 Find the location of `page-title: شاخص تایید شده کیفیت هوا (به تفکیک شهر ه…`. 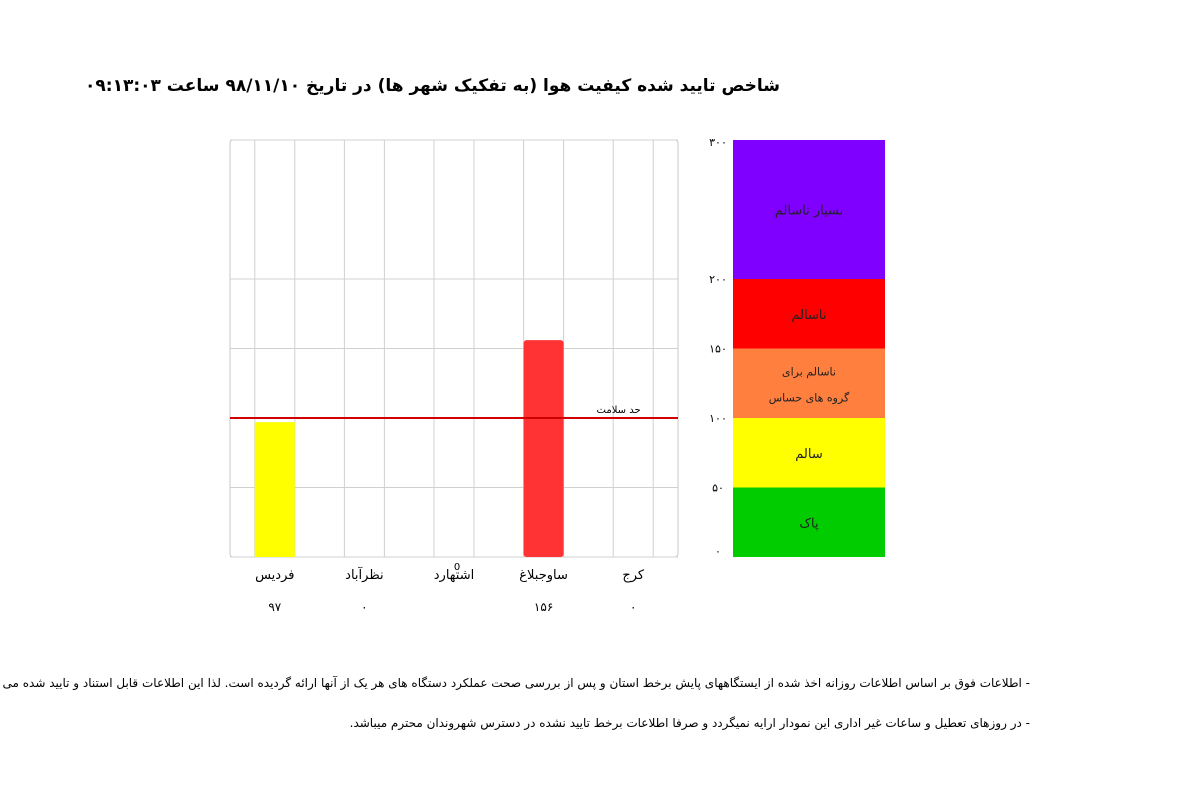

page-title: شاخص تایید شده کیفیت هوا (به تفکیک شهر ه… is located at coordinates (432, 86).